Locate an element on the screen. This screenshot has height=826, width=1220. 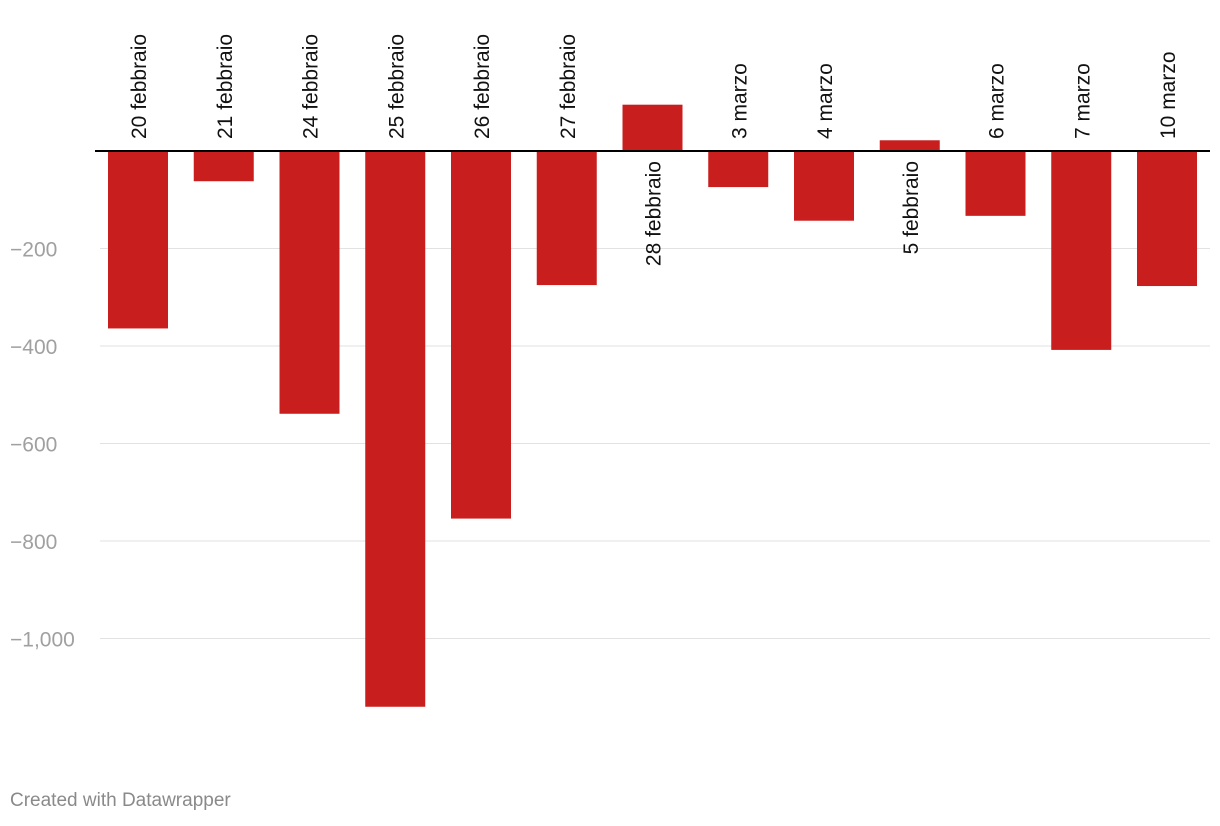
category-label: 5 febbraio is located at coordinates (911, 207).